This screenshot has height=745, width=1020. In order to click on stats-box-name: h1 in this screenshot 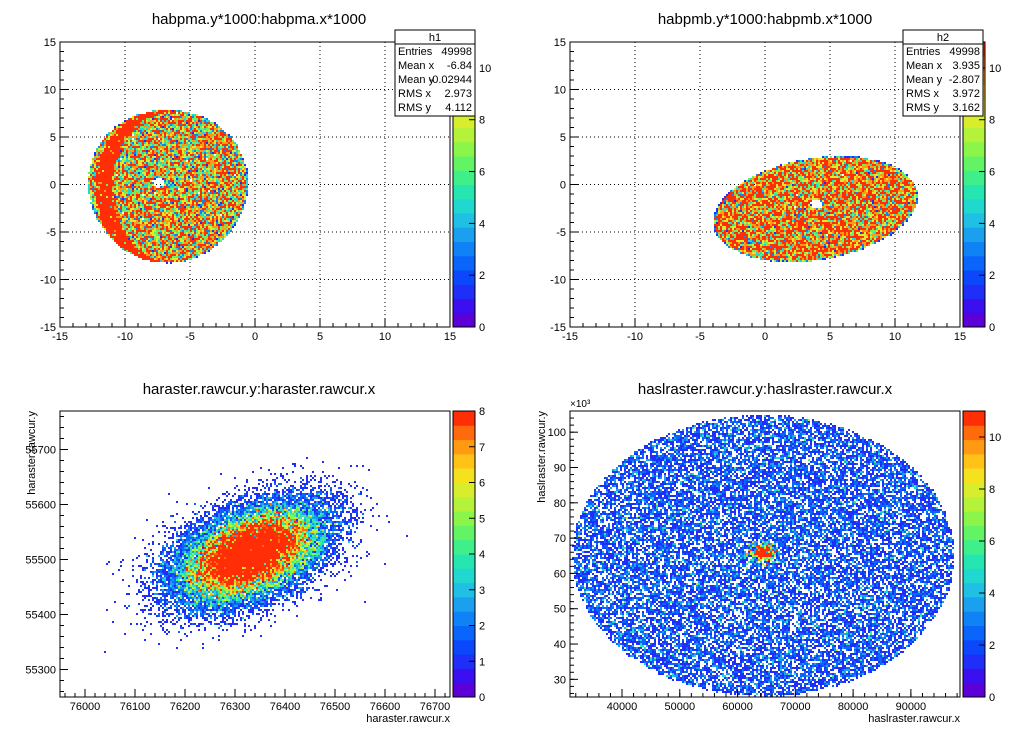, I will do `click(435, 38)`.